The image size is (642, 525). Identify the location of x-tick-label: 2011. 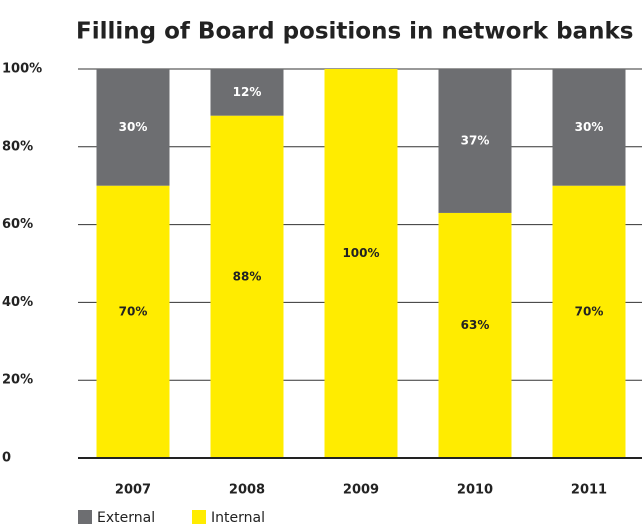
(589, 490).